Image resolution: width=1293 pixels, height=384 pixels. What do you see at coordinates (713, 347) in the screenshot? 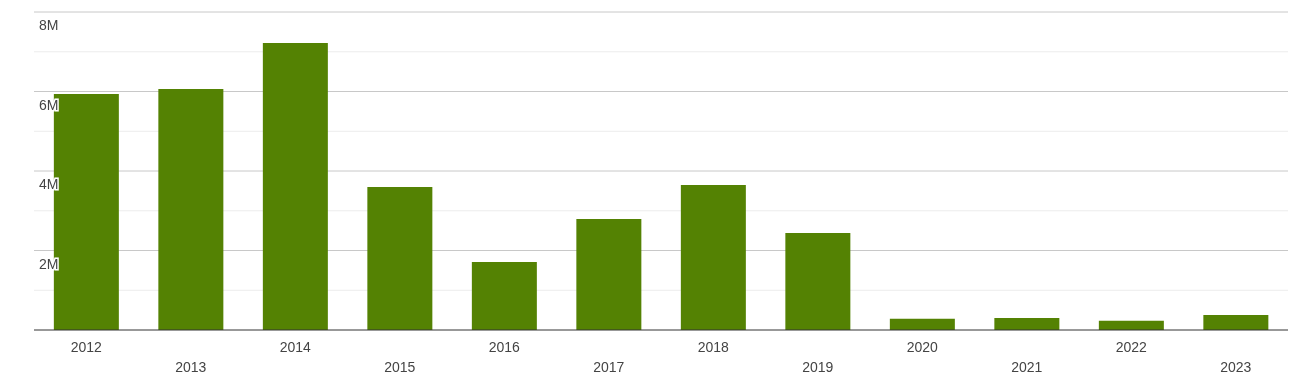
I see `x-tick-label: 2018` at bounding box center [713, 347].